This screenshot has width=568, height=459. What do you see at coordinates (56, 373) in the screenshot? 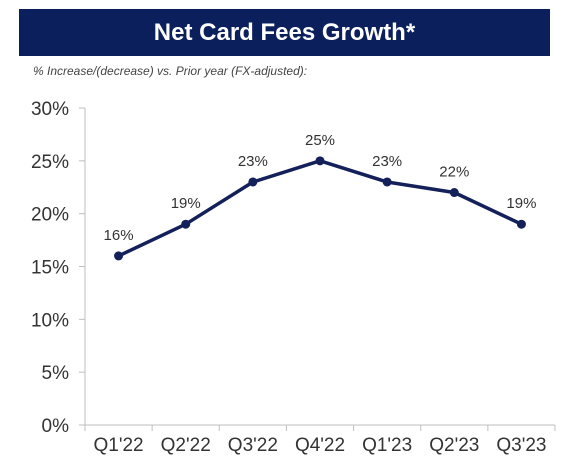
I see `y-tick-label: 5%` at bounding box center [56, 373].